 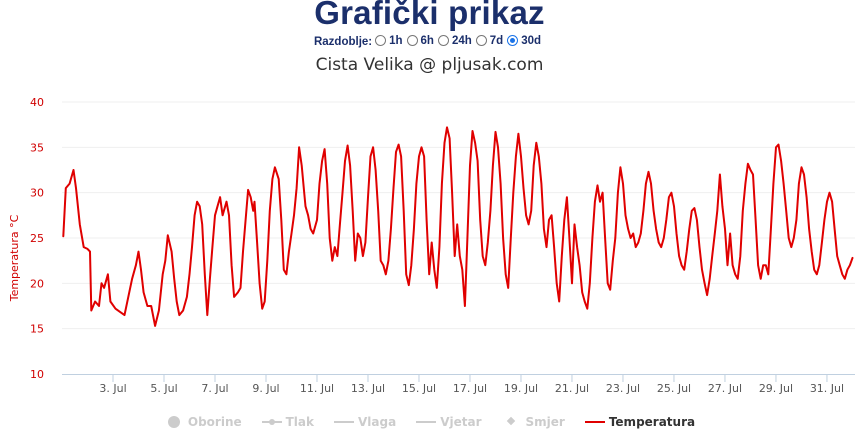 I want to click on x-tick-label: 23. Jul, so click(x=623, y=388).